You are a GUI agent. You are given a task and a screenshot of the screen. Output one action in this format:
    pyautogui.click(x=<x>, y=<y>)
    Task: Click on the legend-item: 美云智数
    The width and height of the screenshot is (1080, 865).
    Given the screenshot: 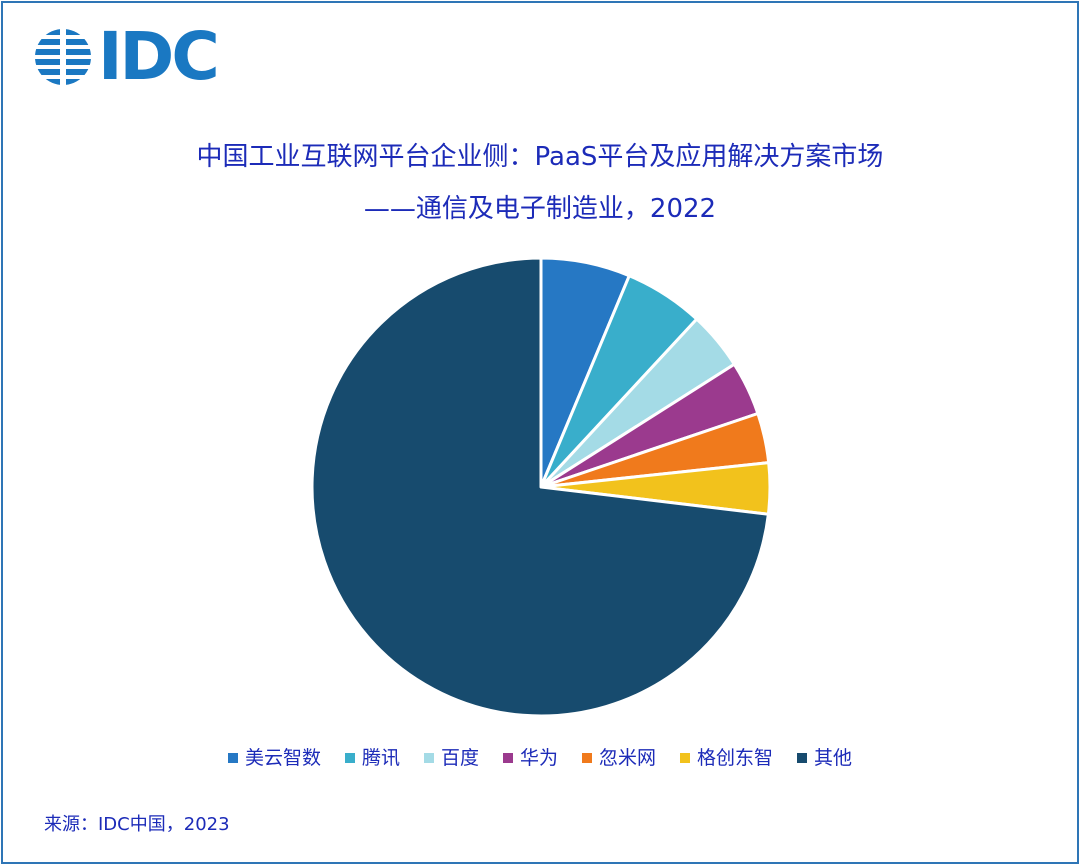 What is the action you would take?
    pyautogui.click(x=274, y=758)
    